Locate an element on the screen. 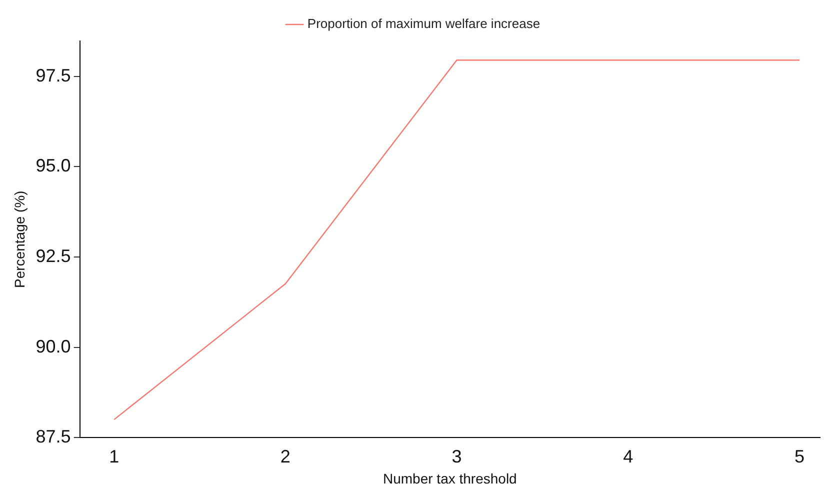 This screenshot has height=496, width=834. x-tick-label: 3 is located at coordinates (457, 456).